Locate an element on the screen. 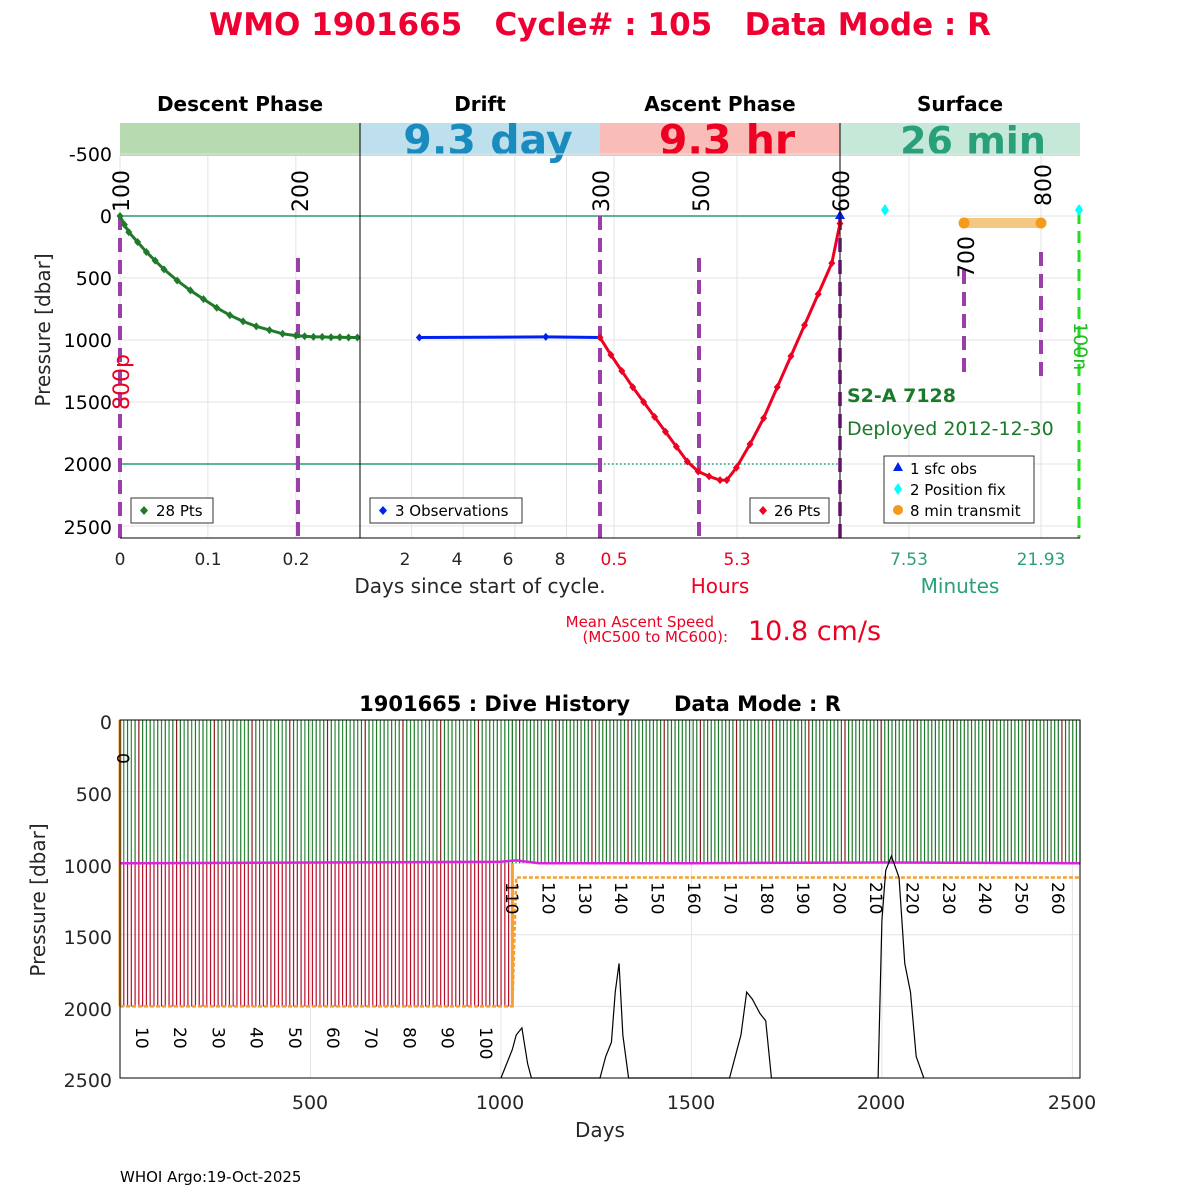  drift-band is located at coordinates (480, 139).